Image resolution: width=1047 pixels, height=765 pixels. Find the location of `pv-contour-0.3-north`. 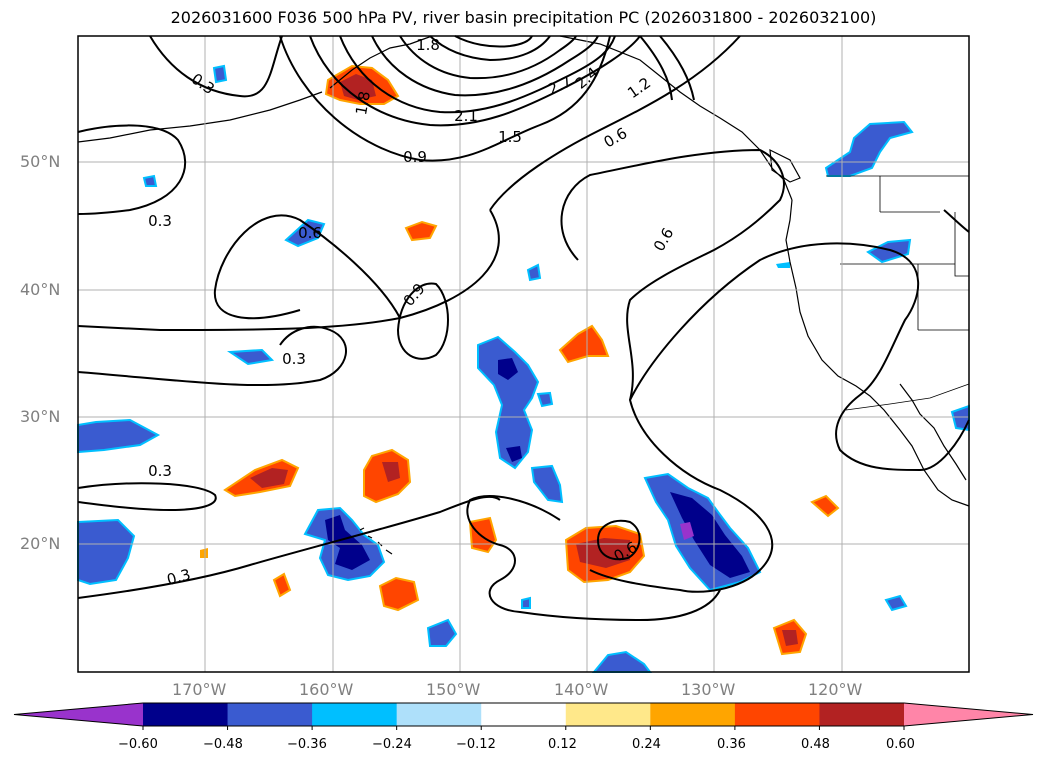

pv-contour-0.3-north is located at coordinates (216, 66).